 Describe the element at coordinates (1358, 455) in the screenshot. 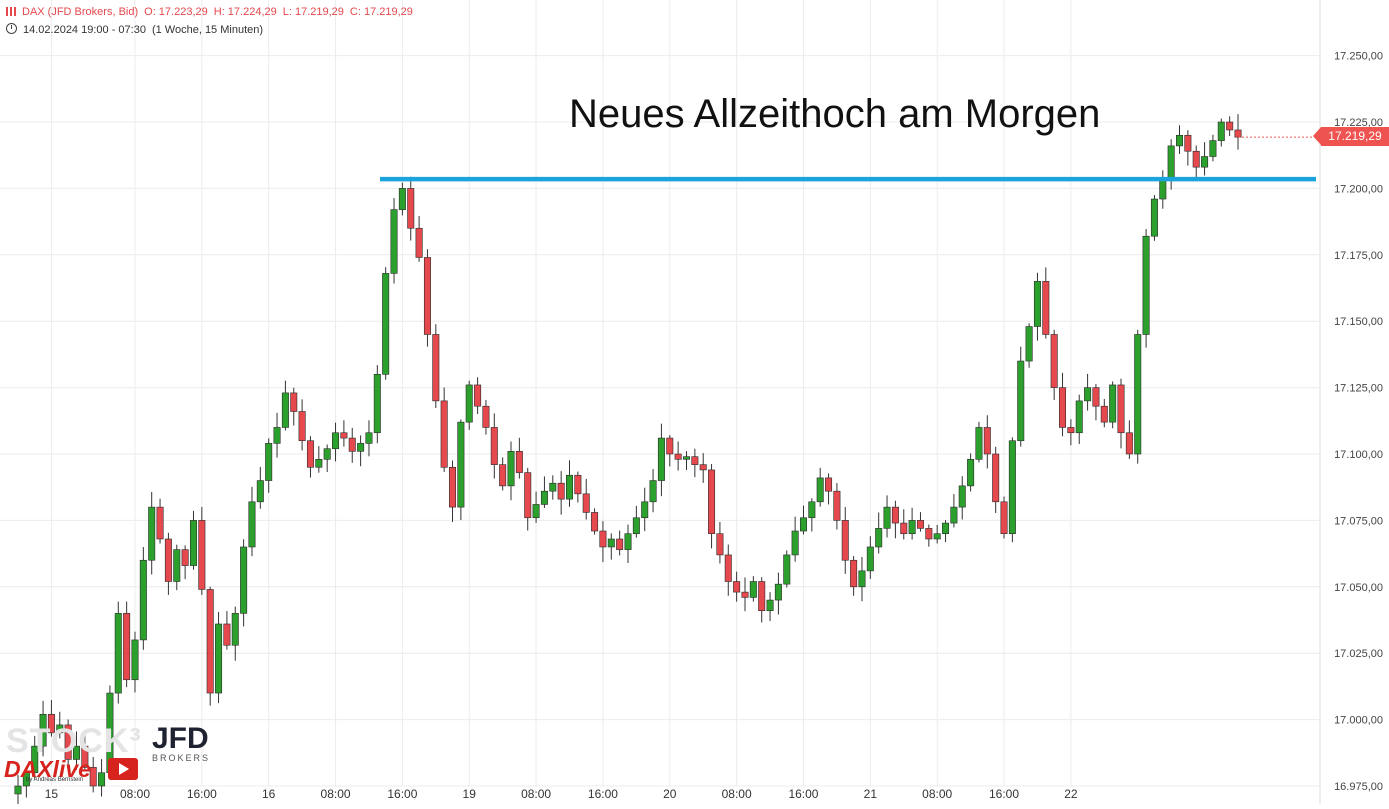

I see `y-tick-label: 17.100,00` at that location.